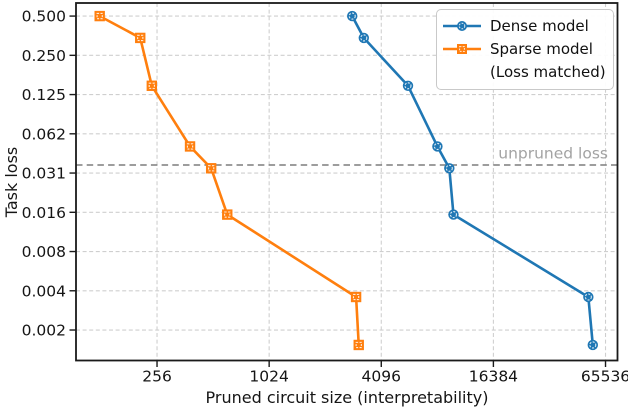 The width and height of the screenshot is (628, 410). I want to click on y-axis-title: Task loss, so click(11, 183).